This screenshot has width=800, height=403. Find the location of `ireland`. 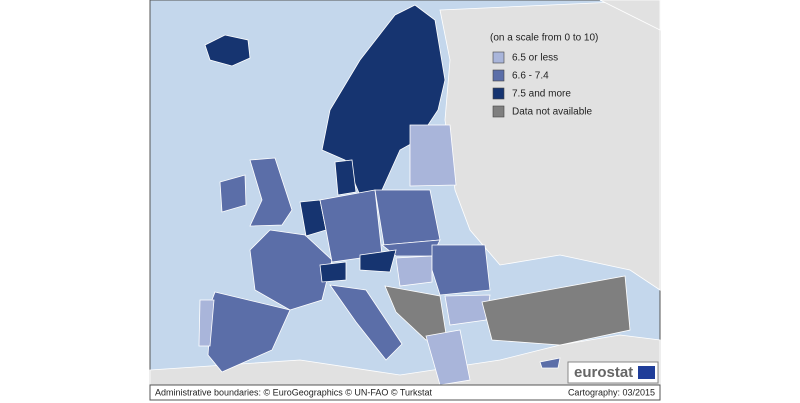

ireland is located at coordinates (233, 193).